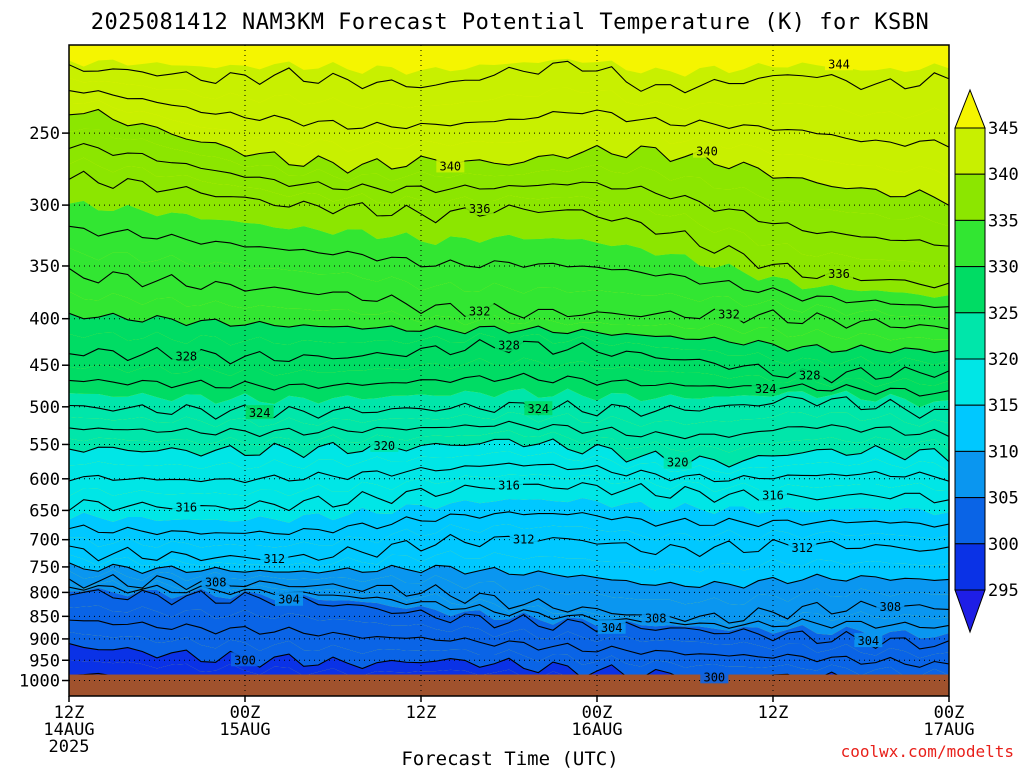  Describe the element at coordinates (44, 511) in the screenshot. I see `y-tick-label: 650` at that location.